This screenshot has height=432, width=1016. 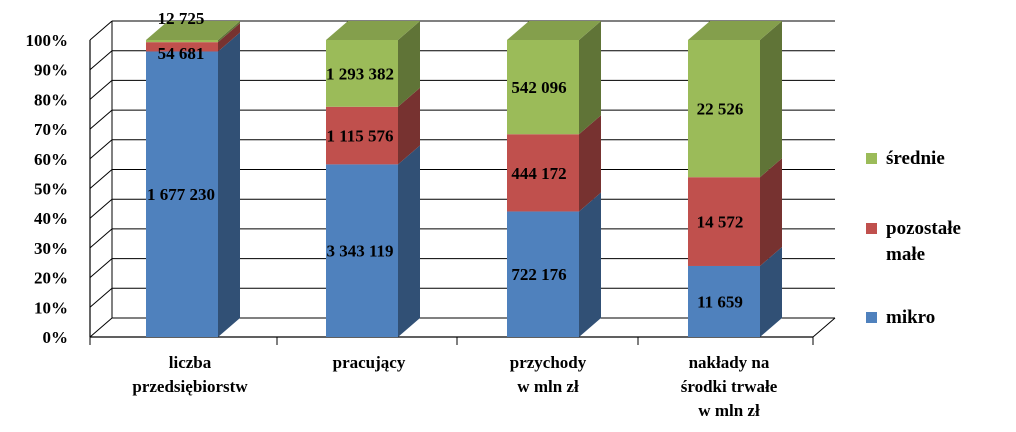 What do you see at coordinates (51, 189) in the screenshot?
I see `y-tick-label: 50%` at bounding box center [51, 189].